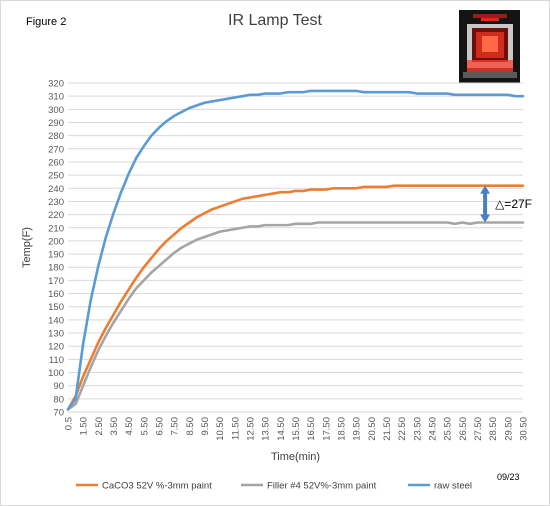 The image size is (550, 506). What do you see at coordinates (56, 347) in the screenshot?
I see `y-tick-label: 120` at bounding box center [56, 347].